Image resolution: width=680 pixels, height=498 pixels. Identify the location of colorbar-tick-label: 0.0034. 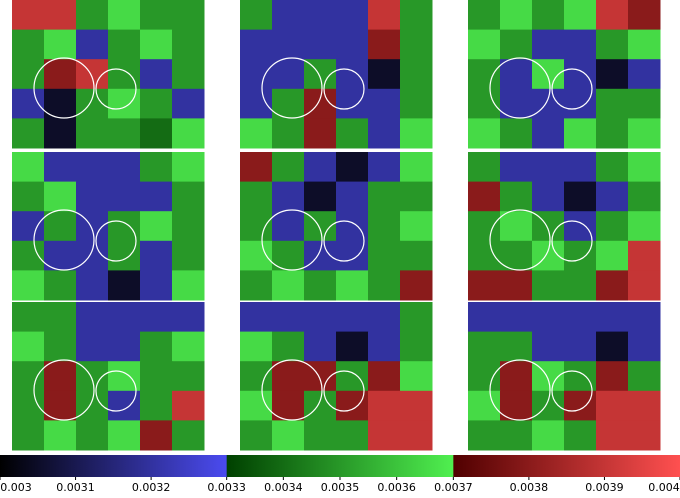
(283, 487).